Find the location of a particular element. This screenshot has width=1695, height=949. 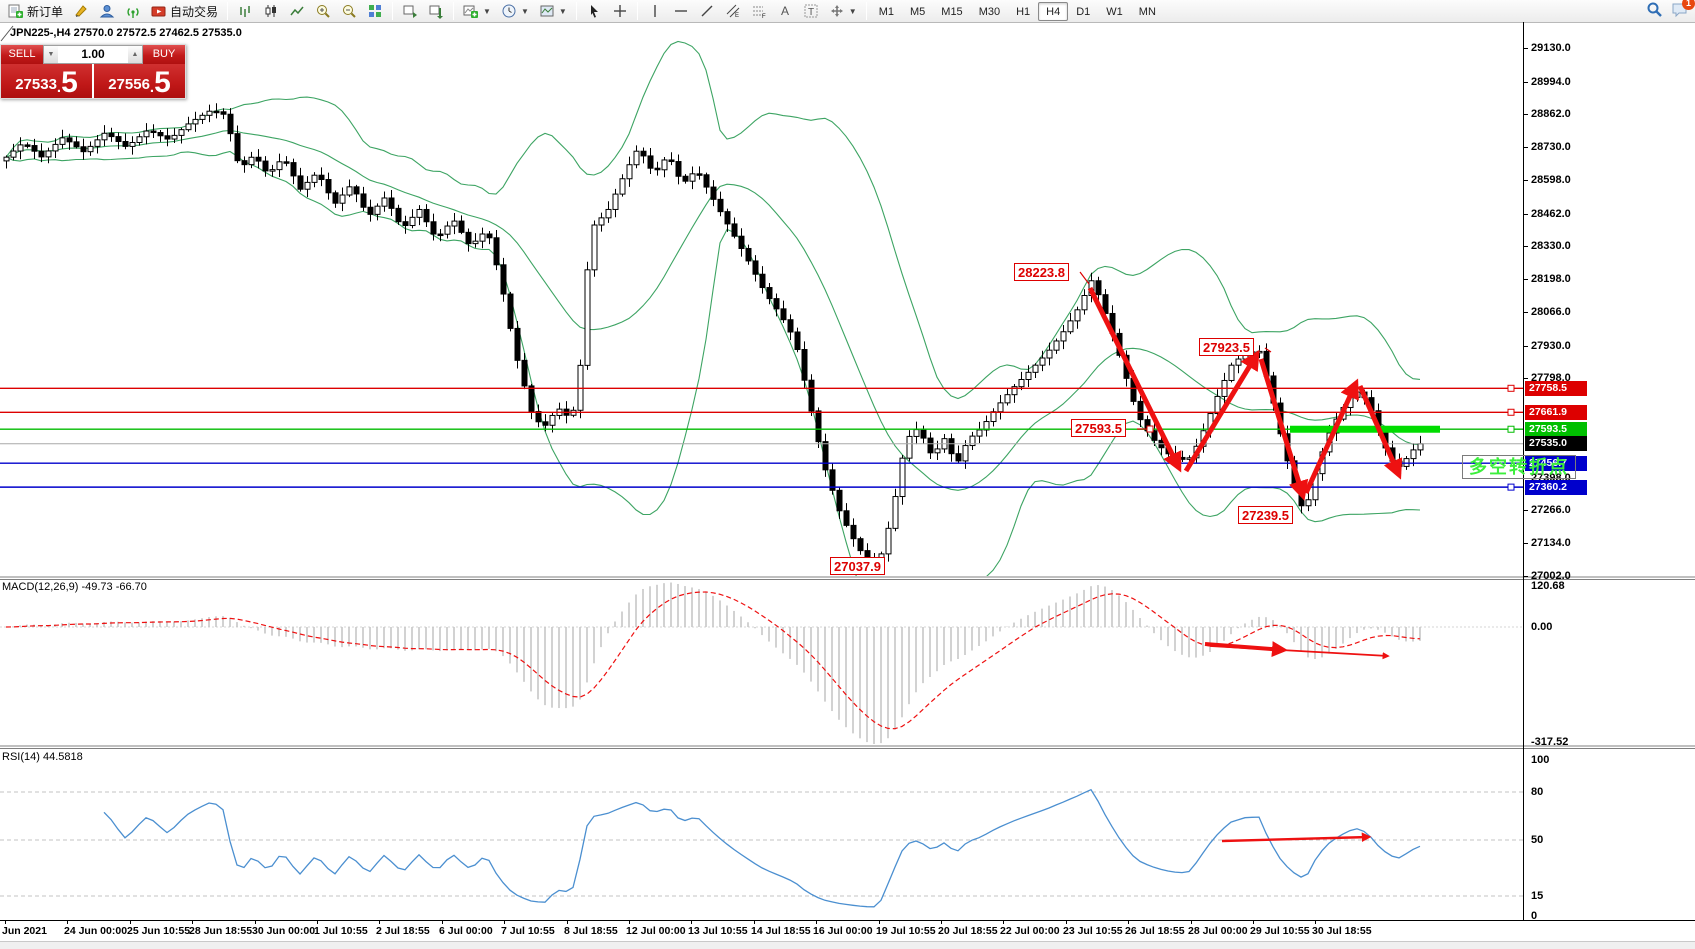

templates-button: ▼ is located at coordinates (553, 11).